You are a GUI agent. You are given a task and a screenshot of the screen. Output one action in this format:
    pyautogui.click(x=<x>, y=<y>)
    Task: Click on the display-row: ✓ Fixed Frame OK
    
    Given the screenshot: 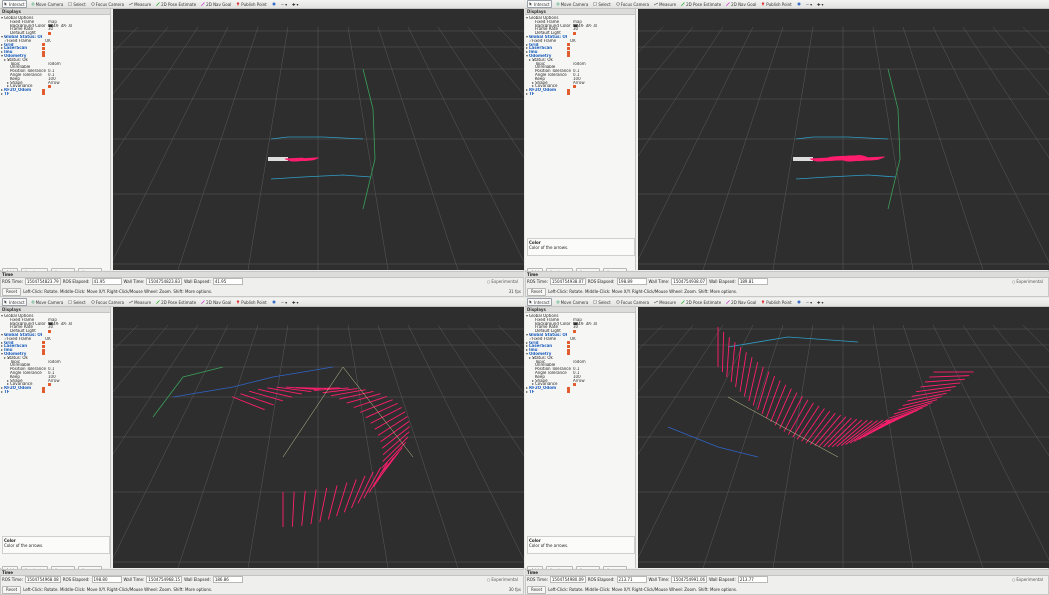 What is the action you would take?
    pyautogui.click(x=580, y=338)
    